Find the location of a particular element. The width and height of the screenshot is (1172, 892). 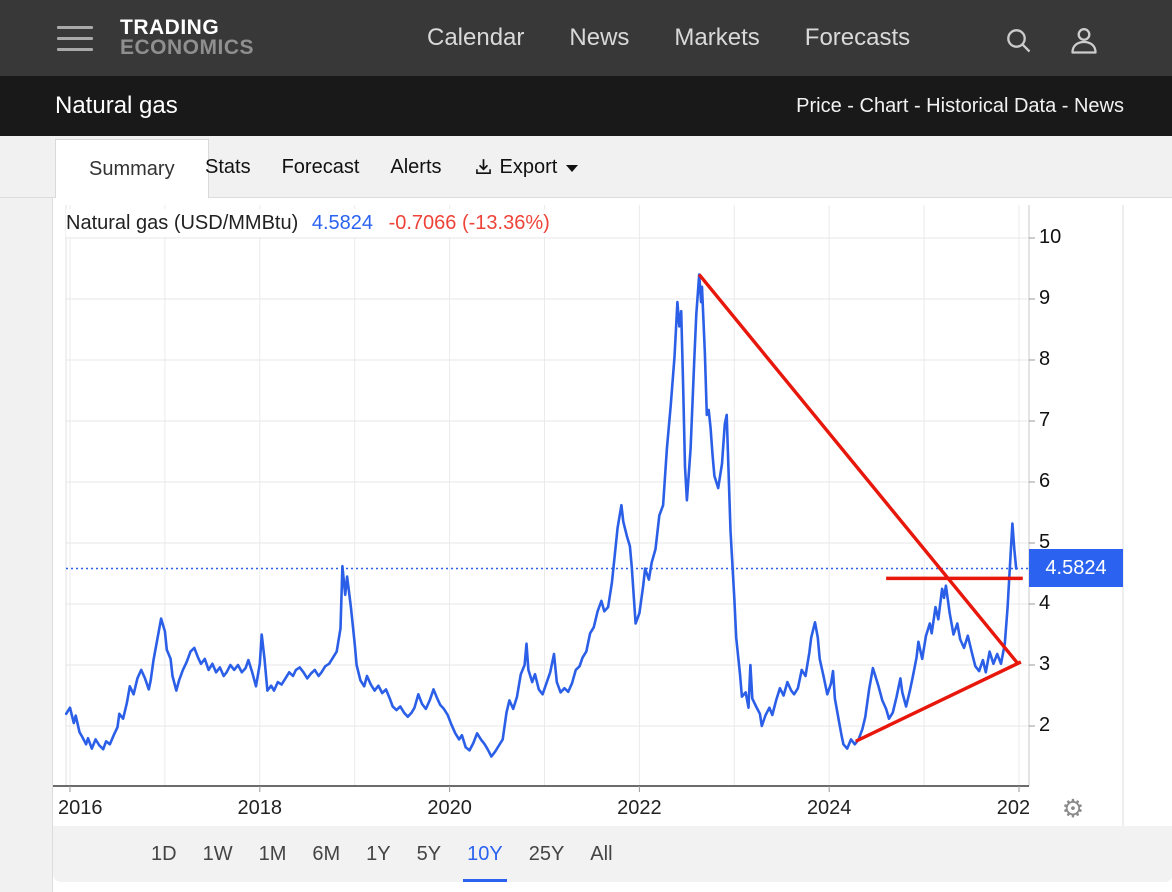

tab-stats: Stats is located at coordinates (228, 166).